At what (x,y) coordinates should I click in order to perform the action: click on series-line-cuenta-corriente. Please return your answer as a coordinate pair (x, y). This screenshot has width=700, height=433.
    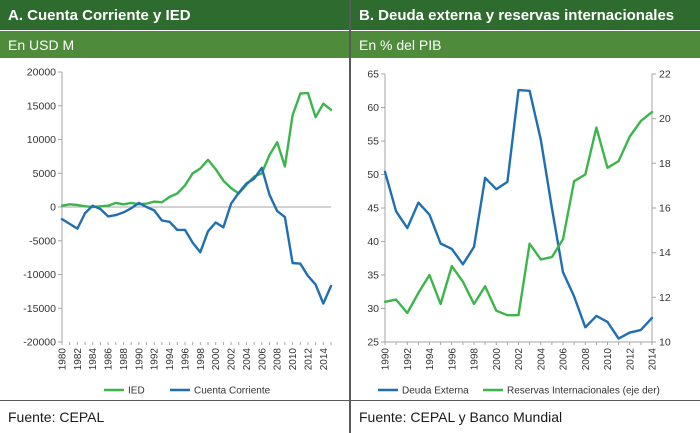
    Looking at the image, I should click on (196, 235).